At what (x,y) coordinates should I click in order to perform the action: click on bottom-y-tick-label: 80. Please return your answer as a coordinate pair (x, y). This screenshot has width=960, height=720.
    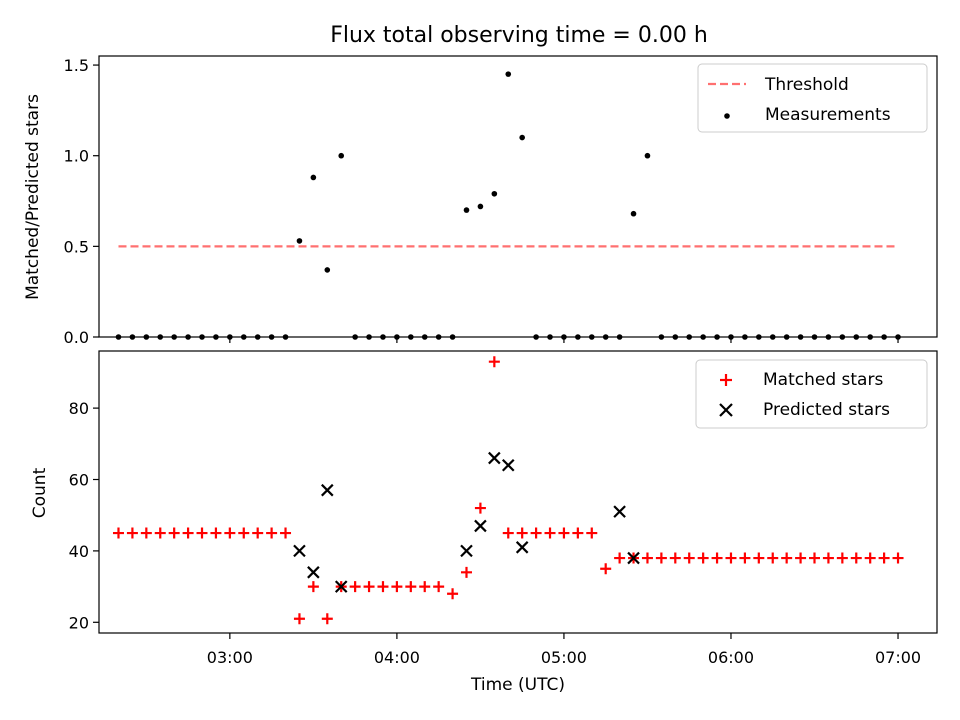
    Looking at the image, I should click on (79, 408).